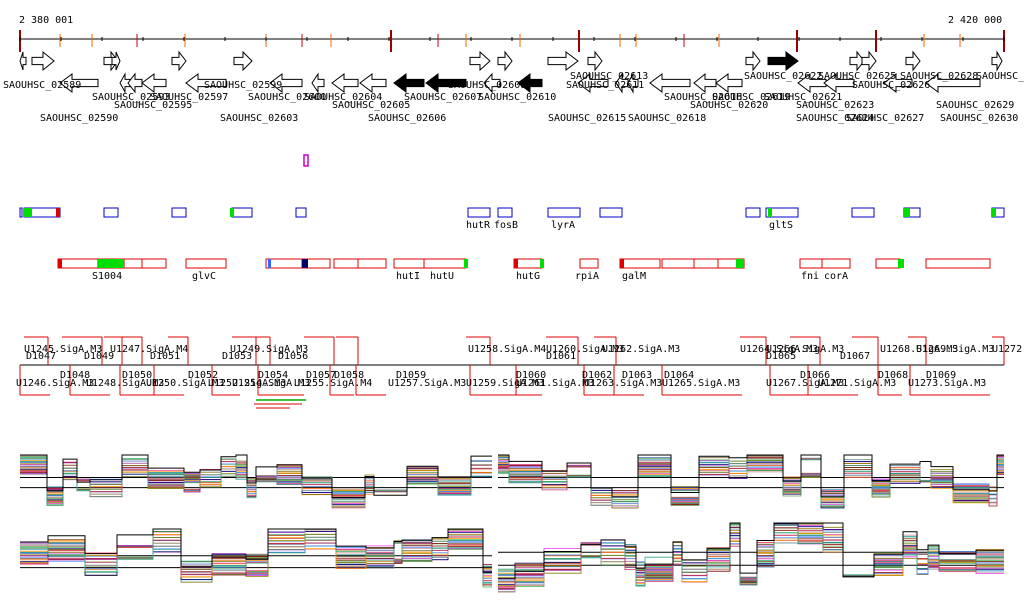 The height and width of the screenshot is (611, 1024). Describe the element at coordinates (810, 276) in the screenshot. I see `operon-label: fni` at that location.